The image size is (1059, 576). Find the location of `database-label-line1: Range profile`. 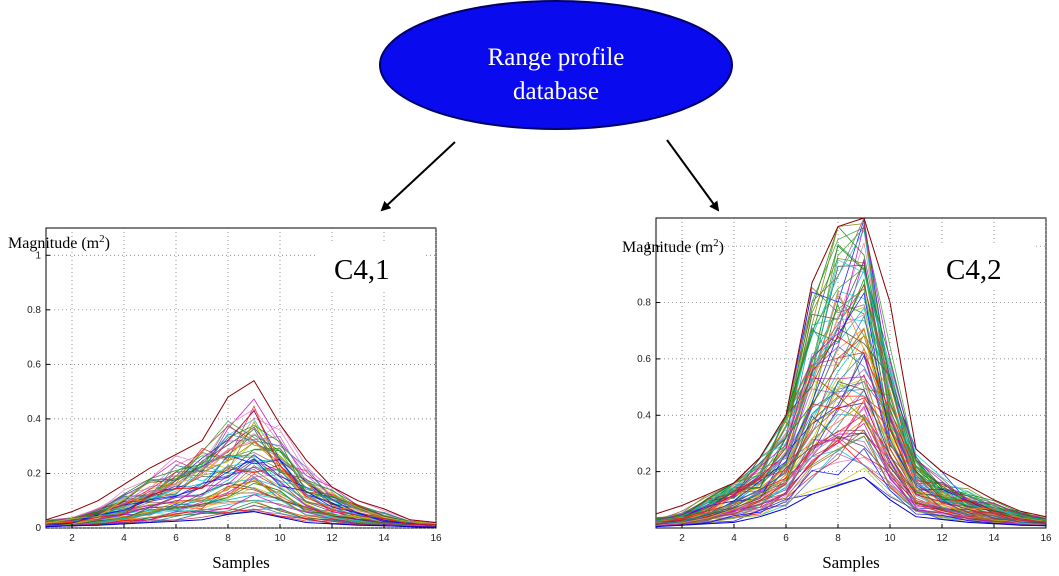

database-label-line1: Range profile is located at coordinates (556, 57).